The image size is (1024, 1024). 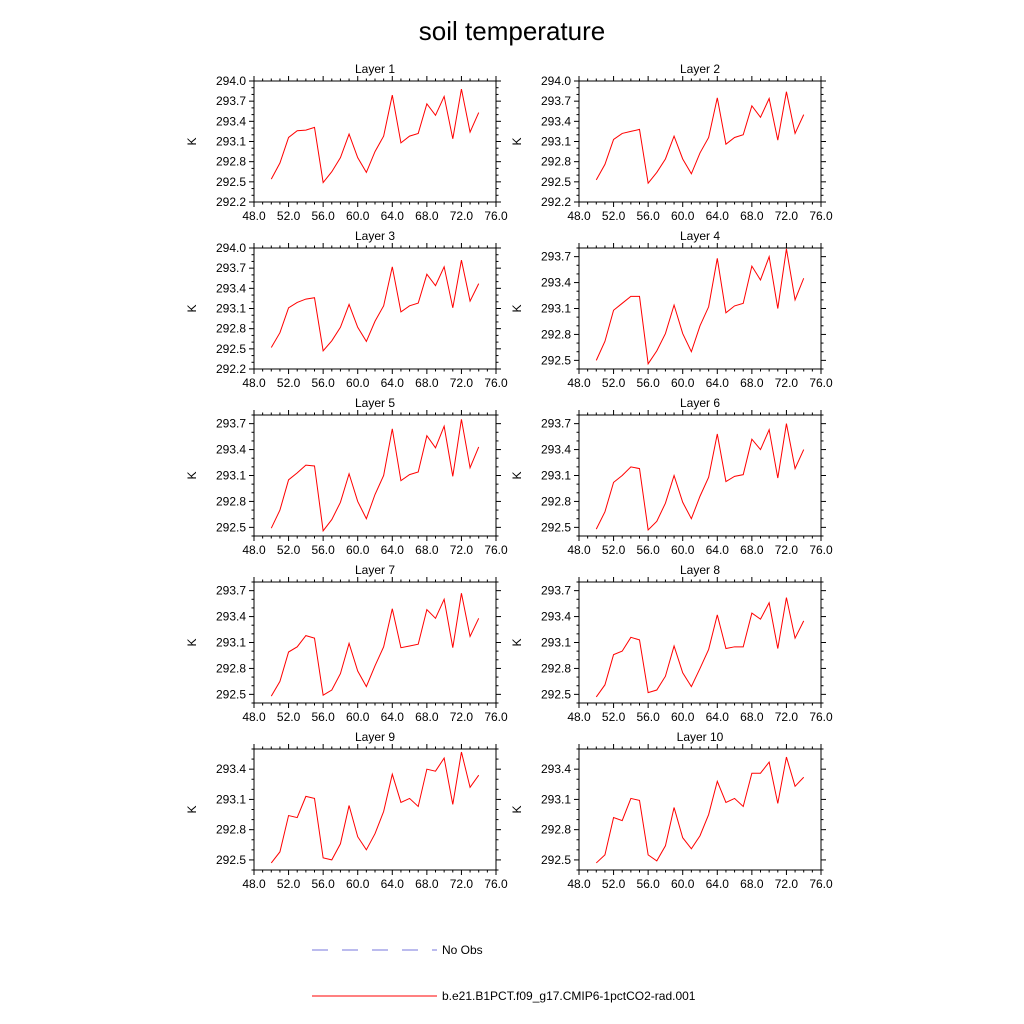 What do you see at coordinates (375, 69) in the screenshot?
I see `panel-title: Layer 1` at bounding box center [375, 69].